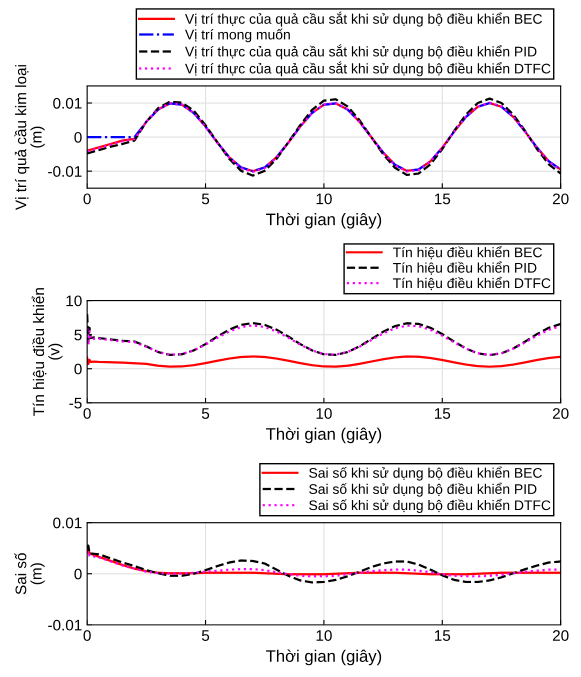 The image size is (581, 677). I want to click on y-axis-title: Vị trí quả cầu kim loại (m), so click(29, 137).